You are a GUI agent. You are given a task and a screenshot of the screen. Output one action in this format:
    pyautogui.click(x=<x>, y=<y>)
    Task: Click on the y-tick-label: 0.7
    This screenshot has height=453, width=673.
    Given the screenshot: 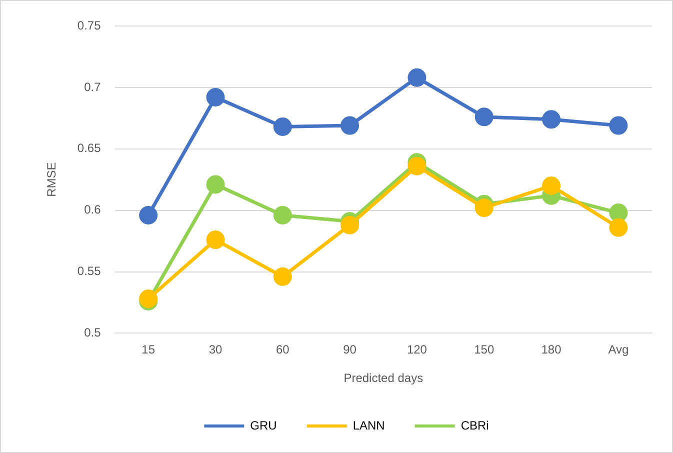 What is the action you would take?
    pyautogui.click(x=93, y=87)
    